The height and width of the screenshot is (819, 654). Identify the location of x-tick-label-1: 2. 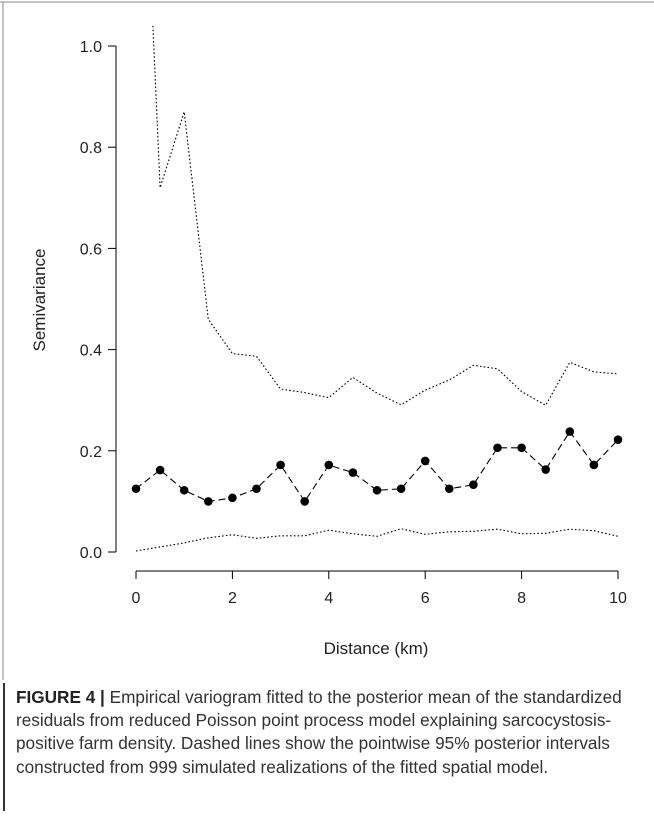
(232, 598).